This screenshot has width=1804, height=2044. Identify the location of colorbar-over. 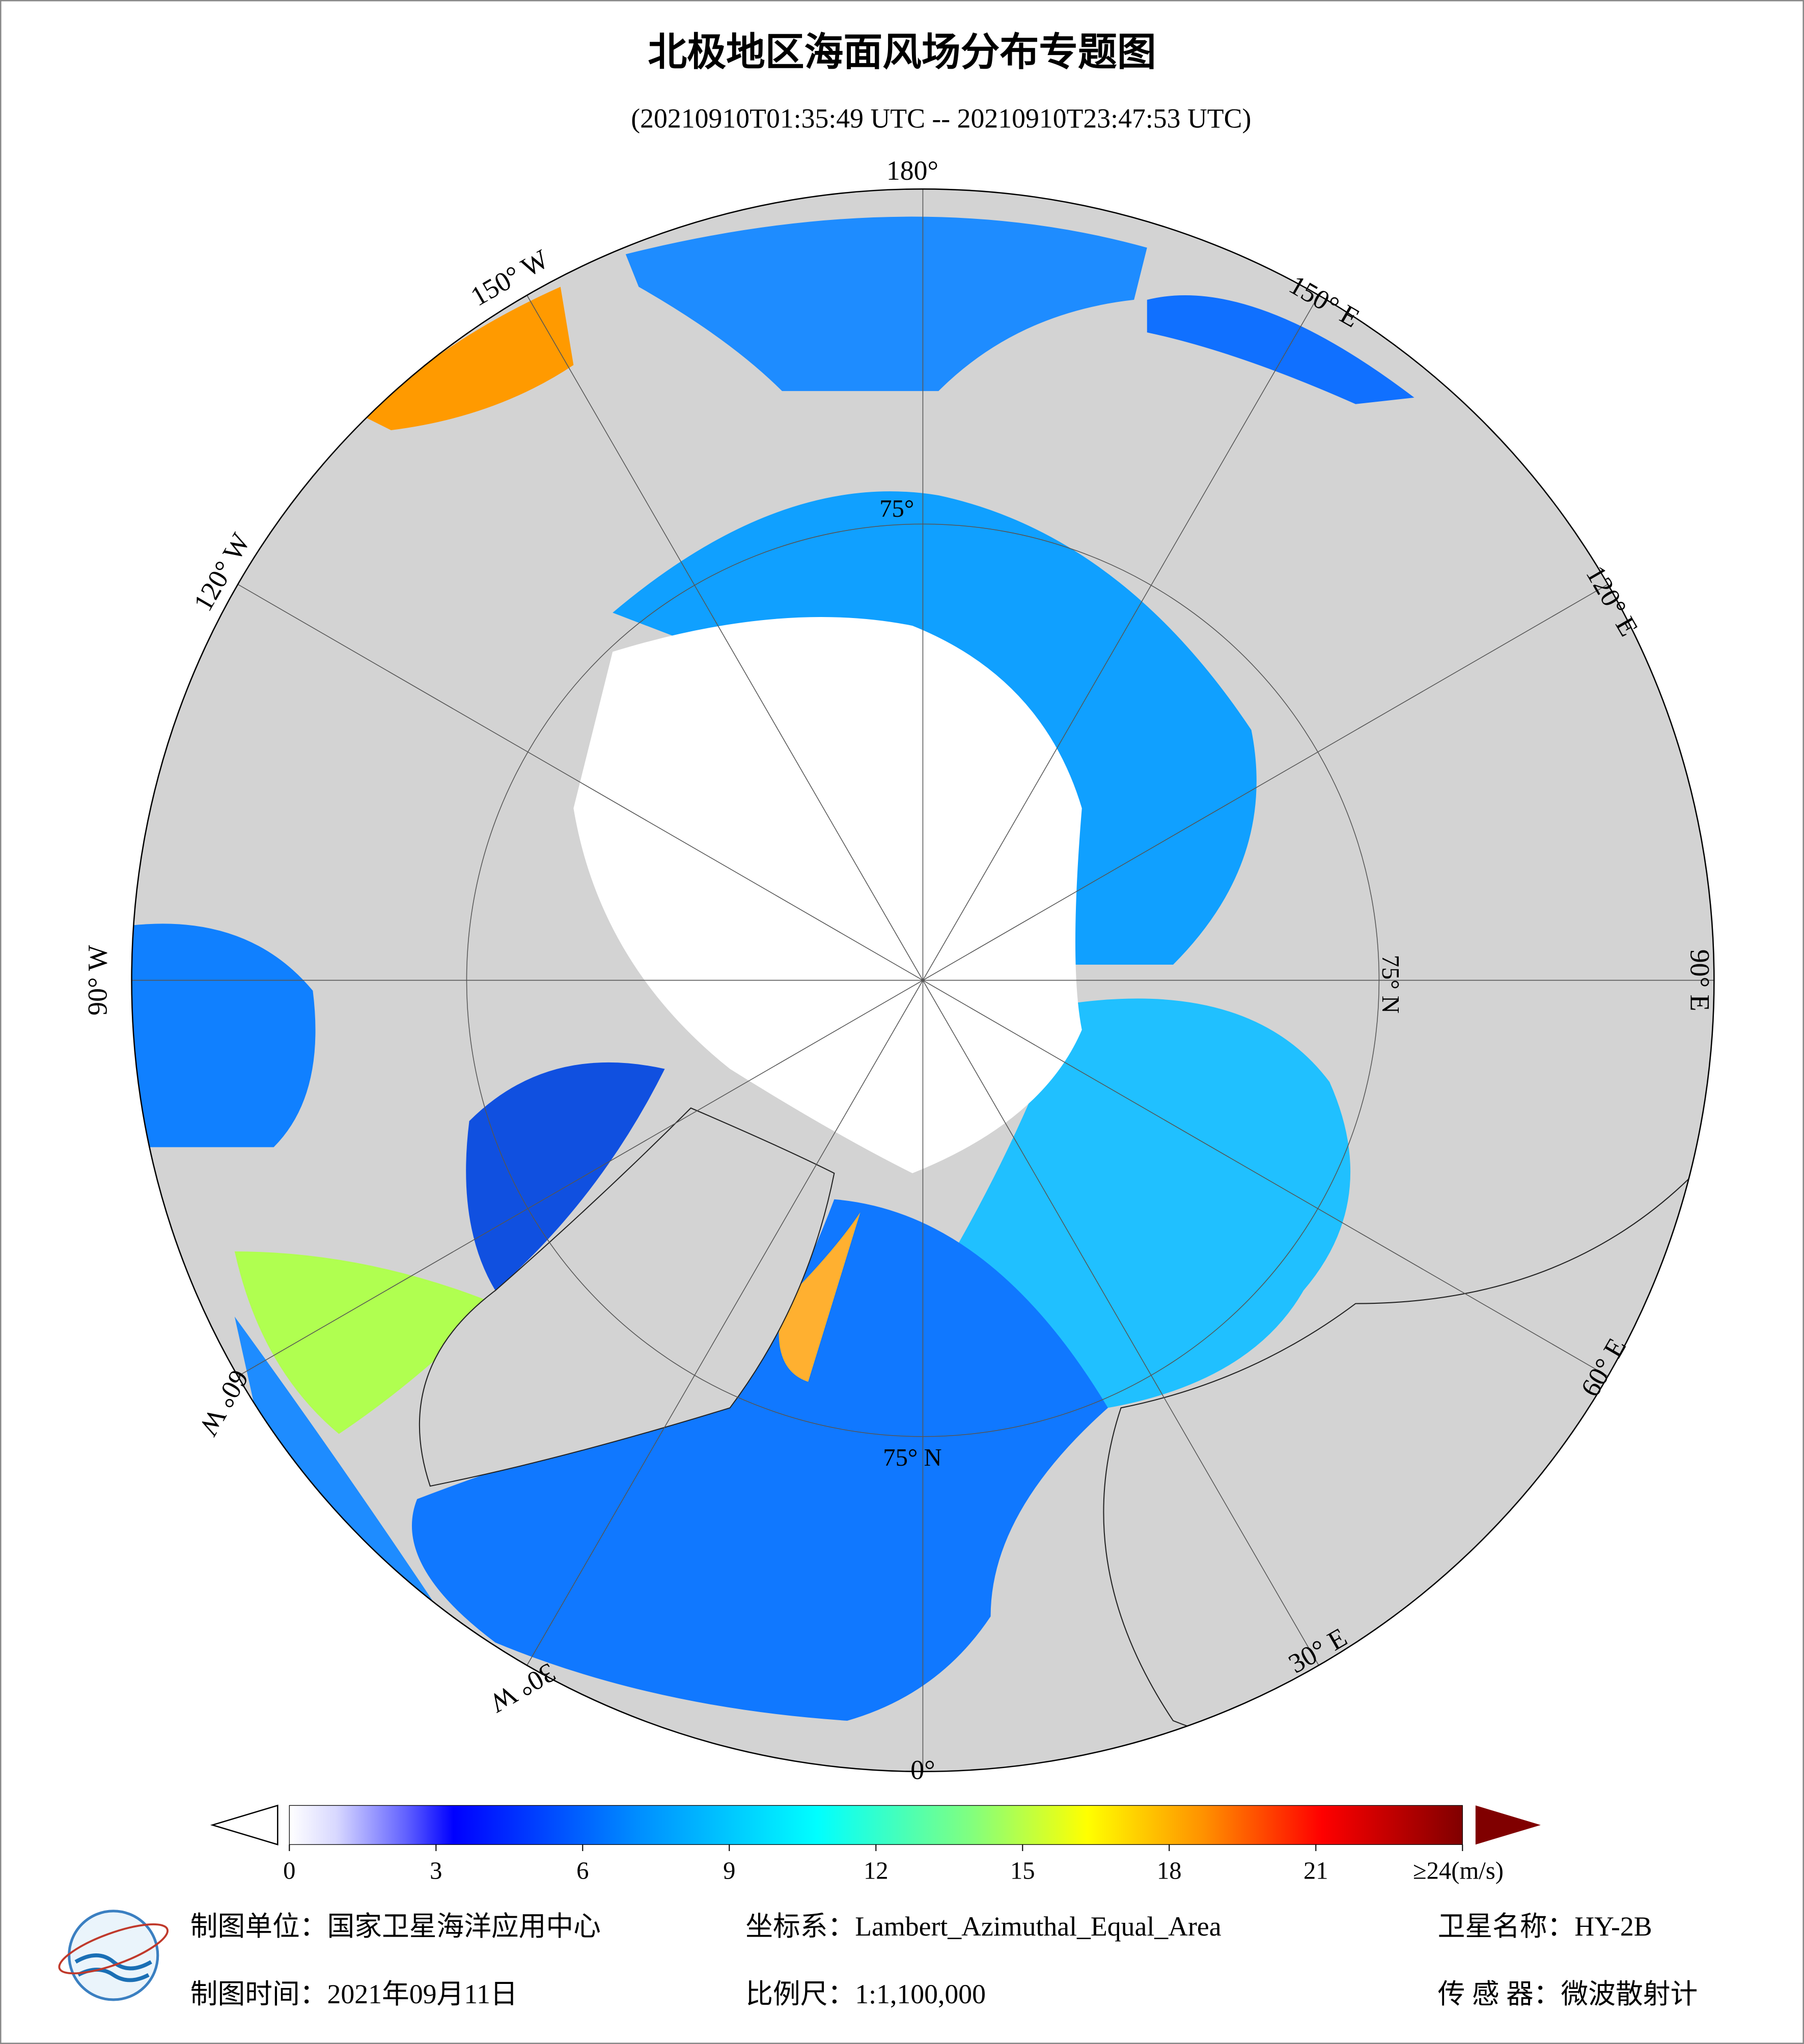
(1508, 1825).